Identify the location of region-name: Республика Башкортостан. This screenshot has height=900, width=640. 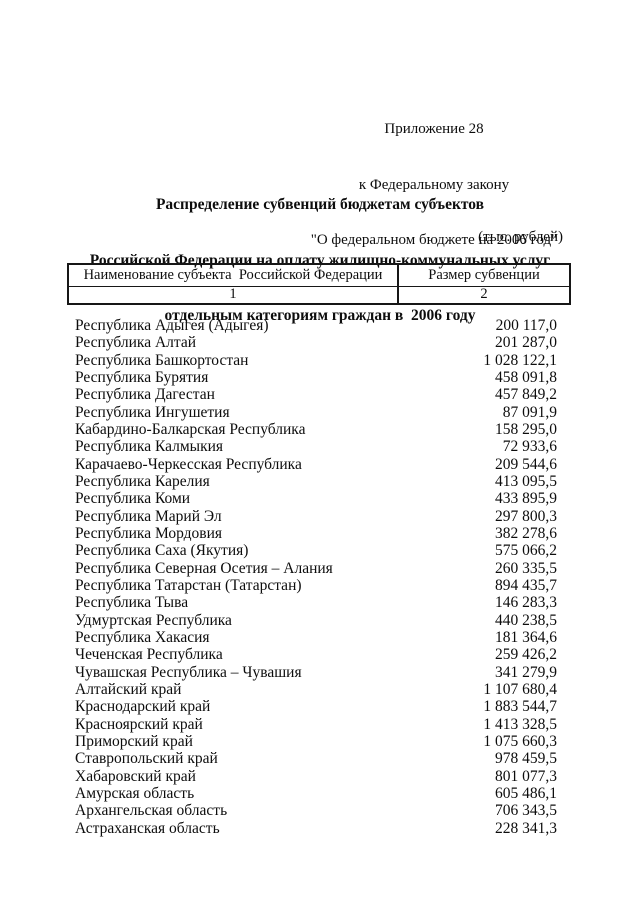
(162, 360).